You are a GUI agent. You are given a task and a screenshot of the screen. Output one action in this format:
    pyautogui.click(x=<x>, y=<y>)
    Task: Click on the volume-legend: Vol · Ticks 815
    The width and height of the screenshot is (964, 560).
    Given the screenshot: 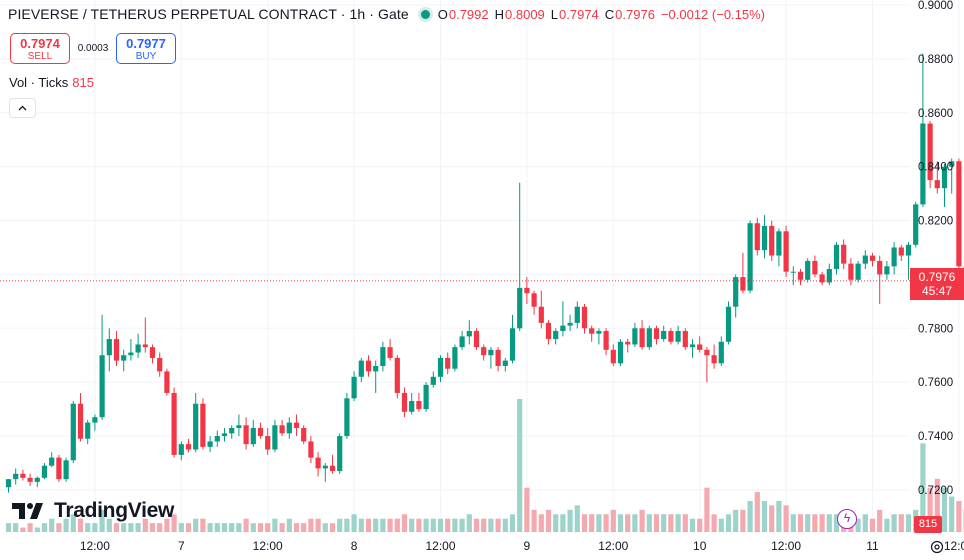 What is the action you would take?
    pyautogui.click(x=51, y=82)
    